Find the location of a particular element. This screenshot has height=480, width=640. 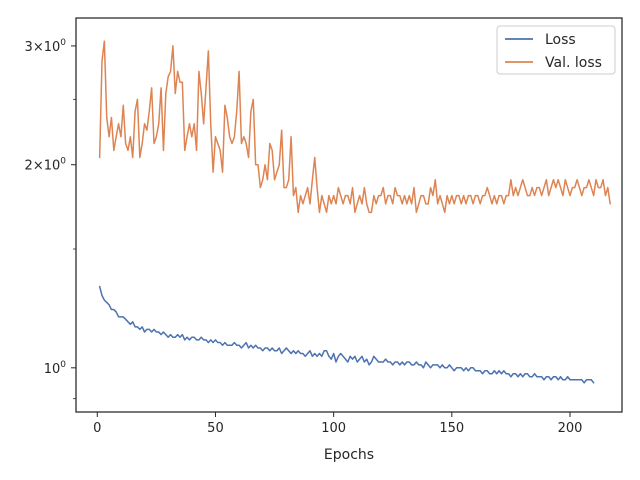

x-axis: 0 50 100 150 200 is located at coordinates (337, 424).